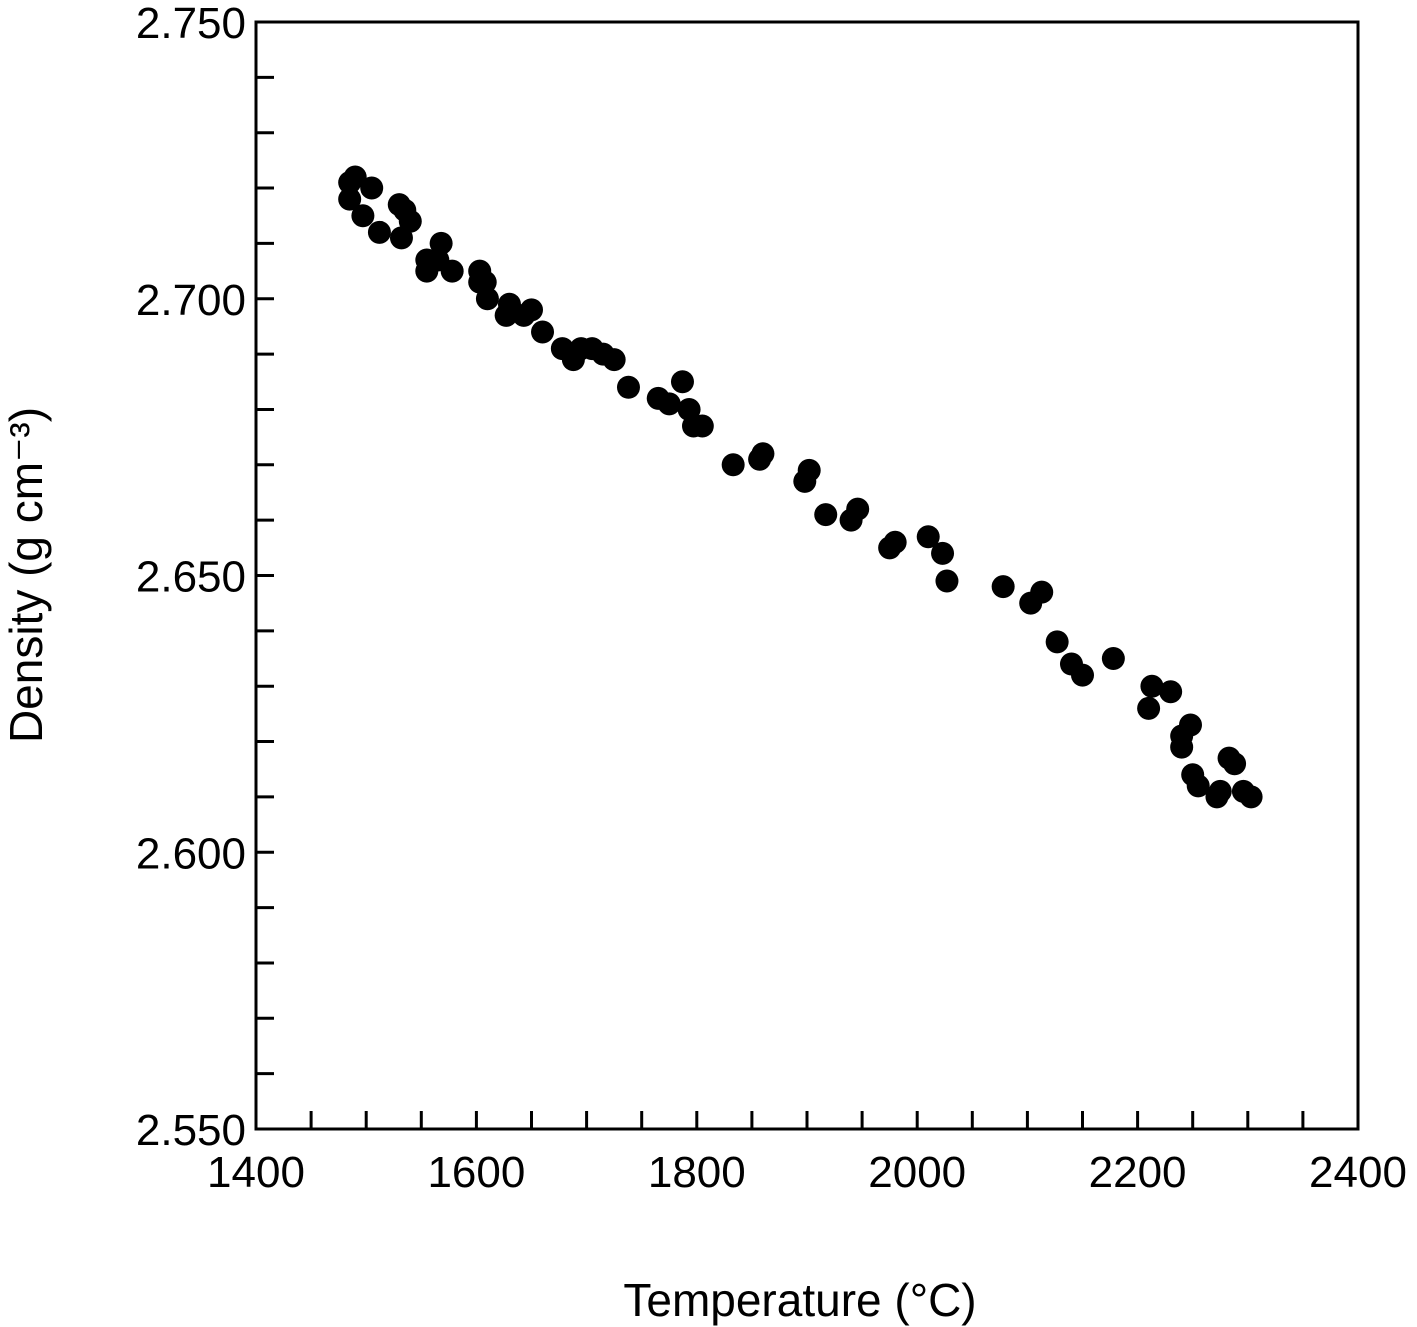  I want to click on y-tick-label: 2.650, so click(191, 577).